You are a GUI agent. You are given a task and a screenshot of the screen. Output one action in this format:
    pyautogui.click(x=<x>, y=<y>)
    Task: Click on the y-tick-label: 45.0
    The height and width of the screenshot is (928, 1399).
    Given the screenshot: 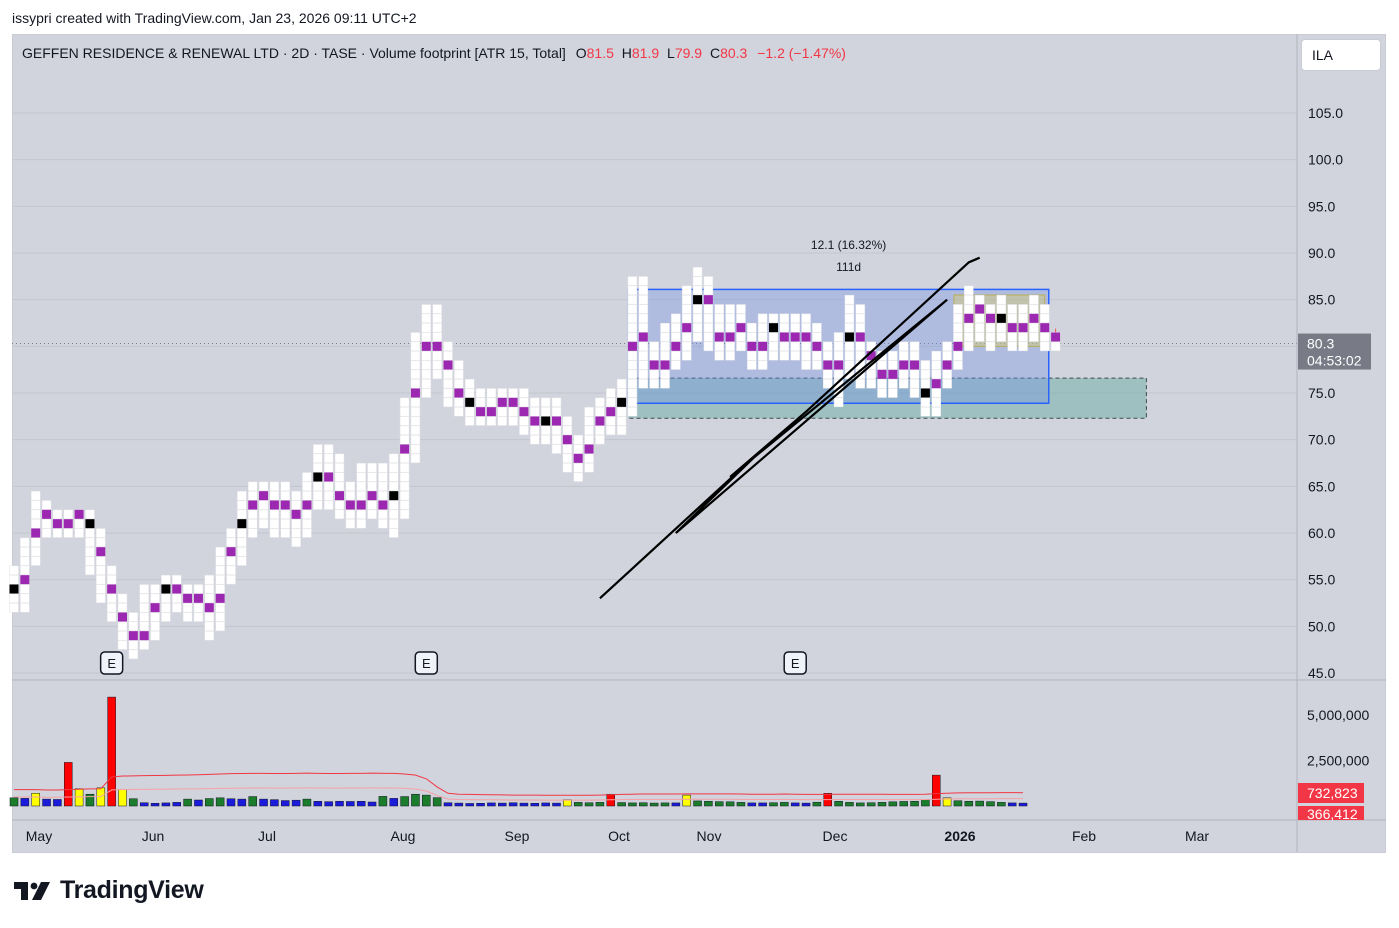 What is the action you would take?
    pyautogui.click(x=1321, y=673)
    